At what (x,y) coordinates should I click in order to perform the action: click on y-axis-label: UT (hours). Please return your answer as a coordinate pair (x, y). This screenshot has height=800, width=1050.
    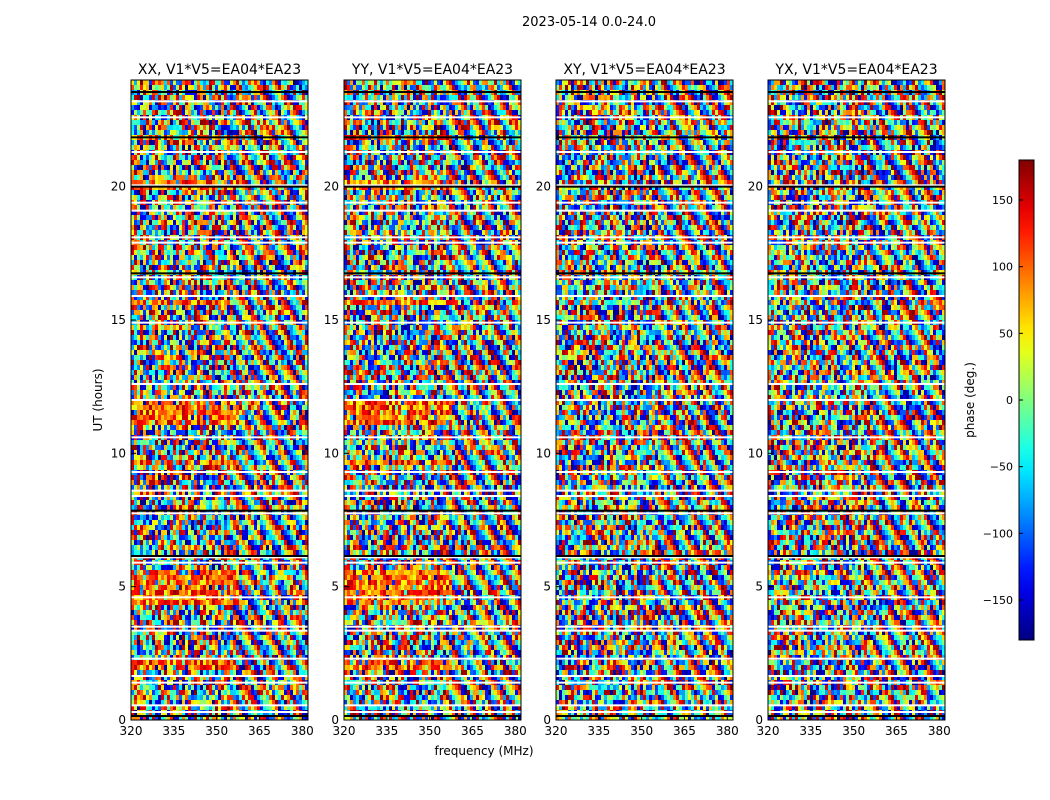
    Looking at the image, I should click on (98, 399).